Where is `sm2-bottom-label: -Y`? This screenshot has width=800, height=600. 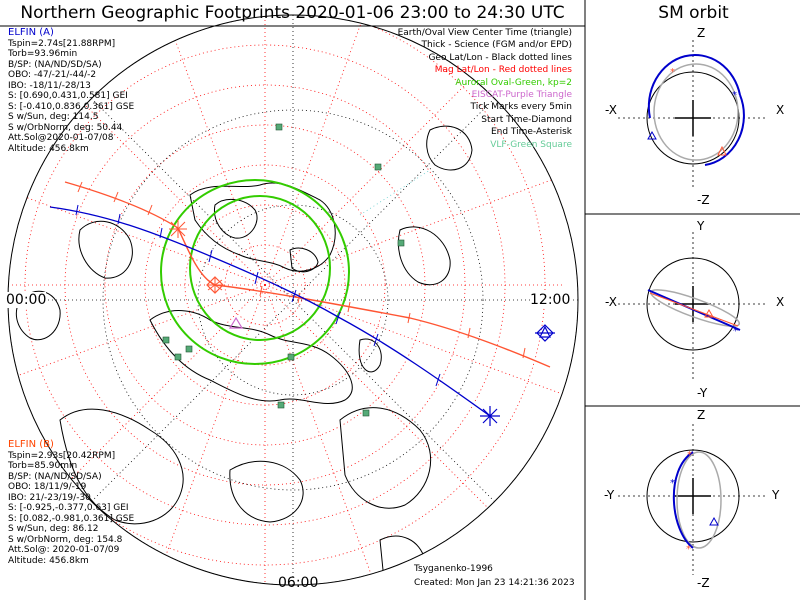
sm2-bottom-label: -Y is located at coordinates (702, 393).